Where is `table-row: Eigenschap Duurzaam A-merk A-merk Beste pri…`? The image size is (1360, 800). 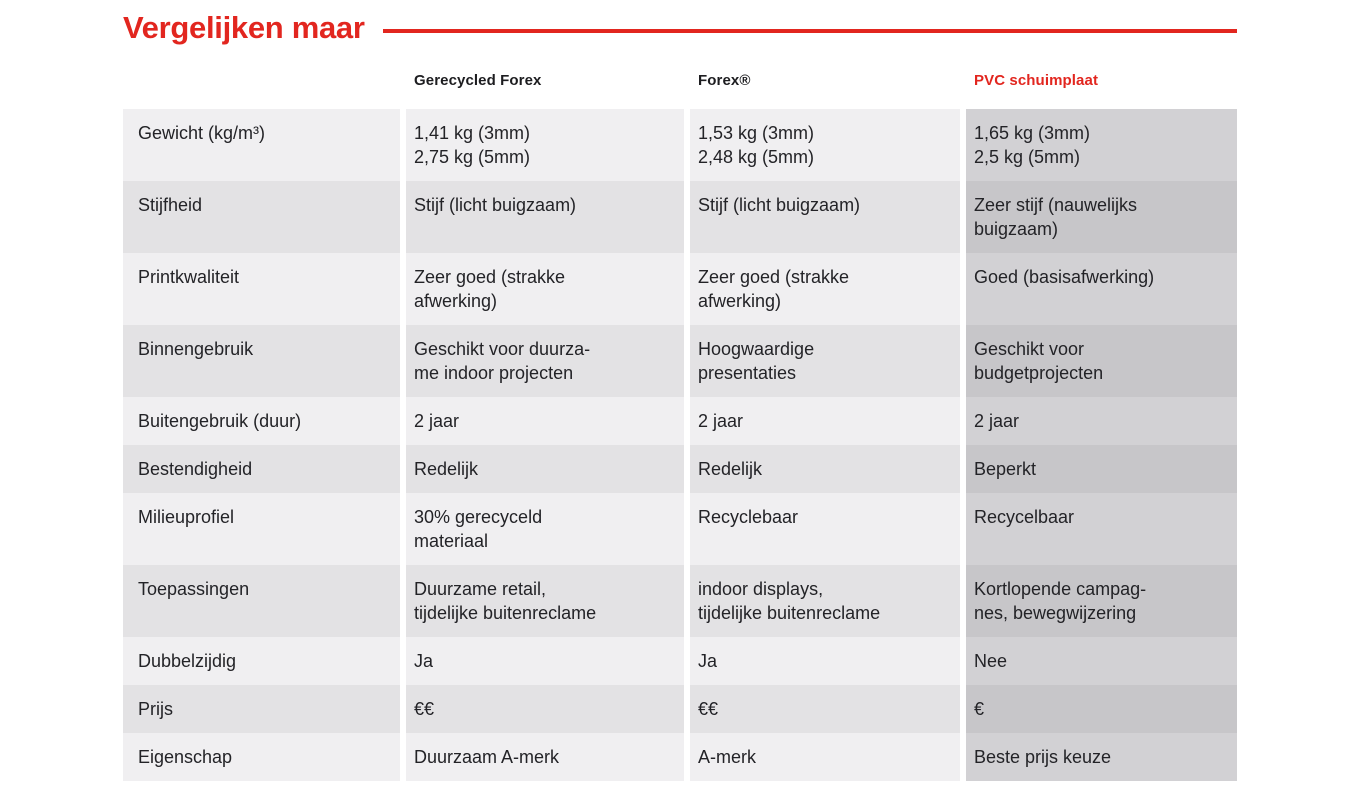 table-row: Eigenschap Duurzaam A-merk A-merk Beste pri… is located at coordinates (680, 757).